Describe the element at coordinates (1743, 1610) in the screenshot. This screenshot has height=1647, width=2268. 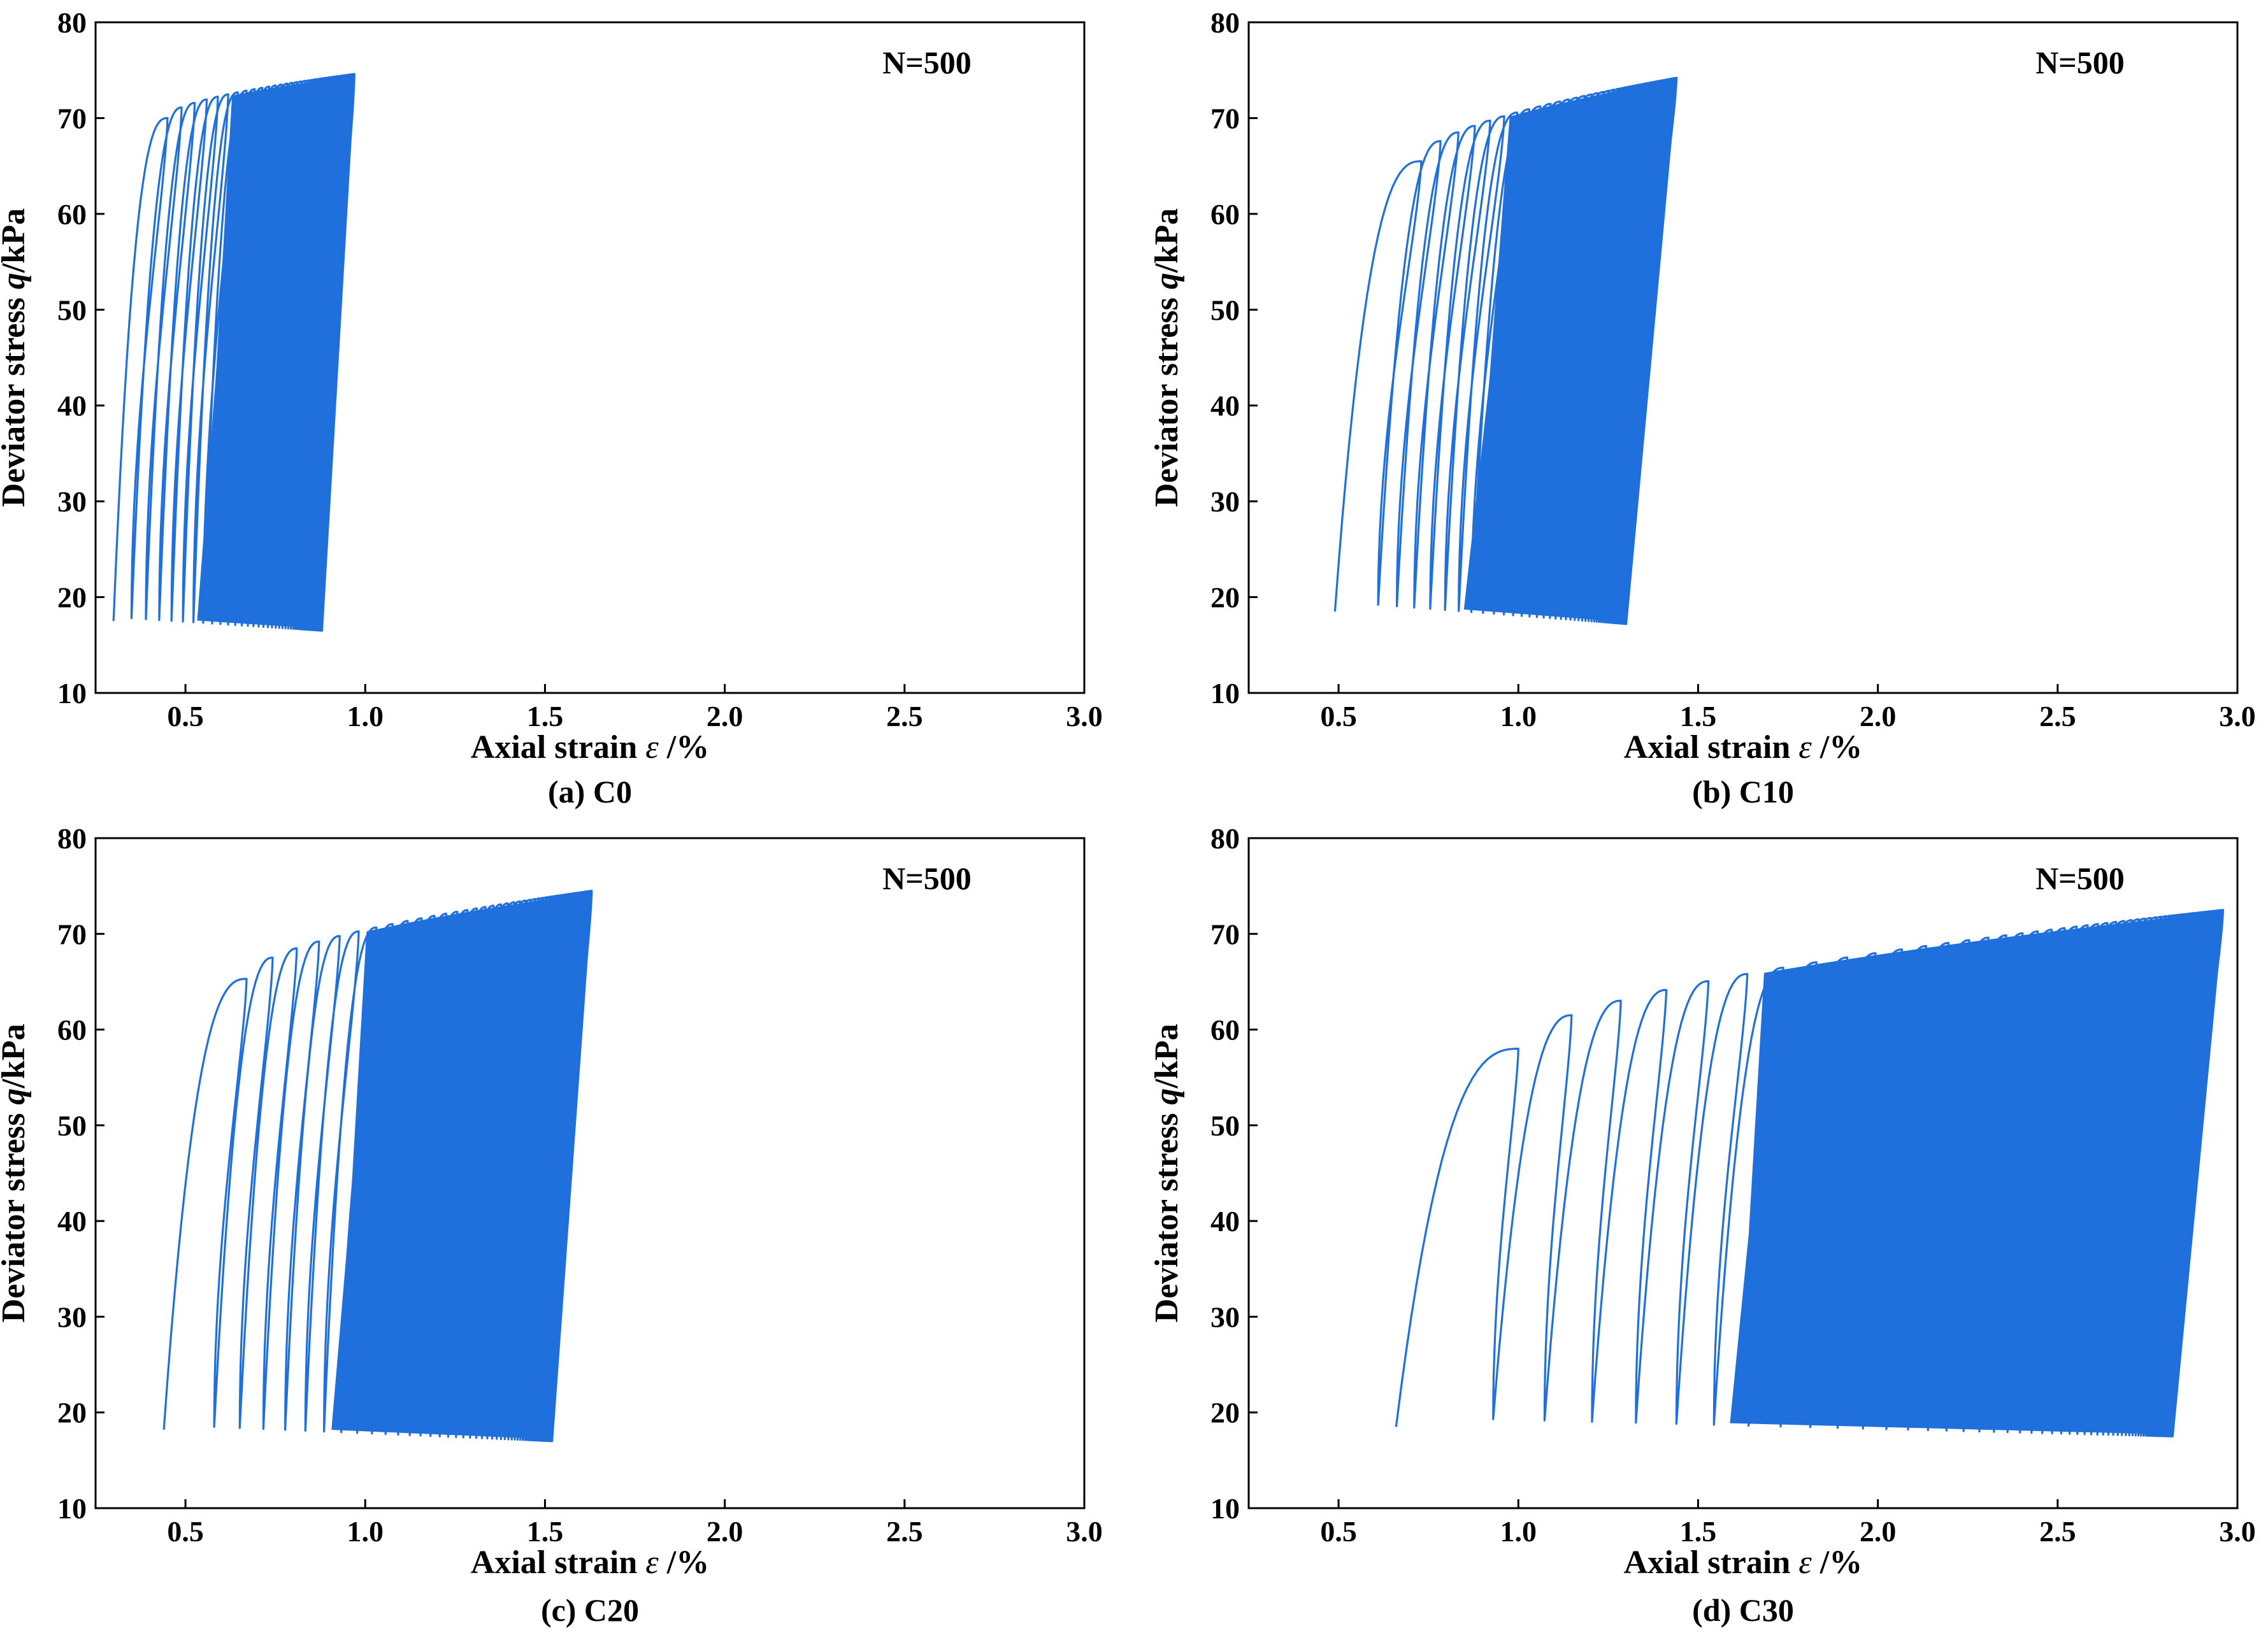
I see `panel-caption: (d) C30` at that location.